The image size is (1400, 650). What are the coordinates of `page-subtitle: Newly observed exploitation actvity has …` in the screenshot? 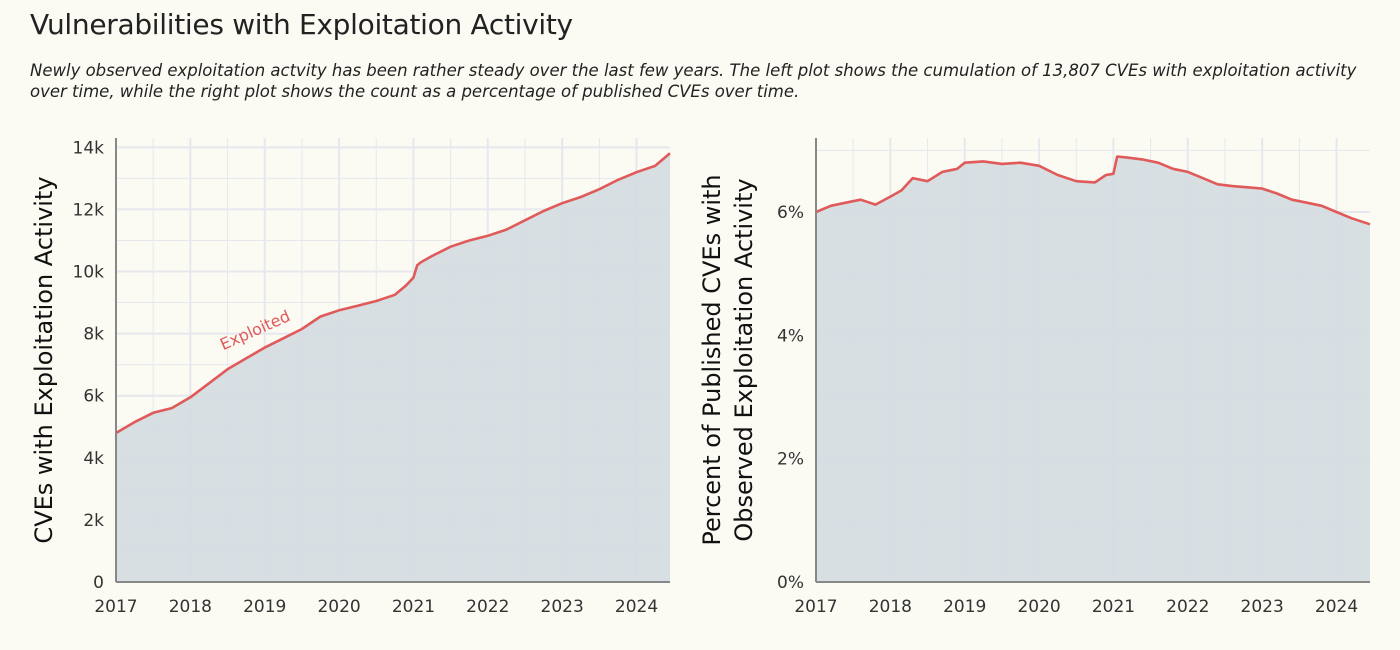 It's located at (693, 81).